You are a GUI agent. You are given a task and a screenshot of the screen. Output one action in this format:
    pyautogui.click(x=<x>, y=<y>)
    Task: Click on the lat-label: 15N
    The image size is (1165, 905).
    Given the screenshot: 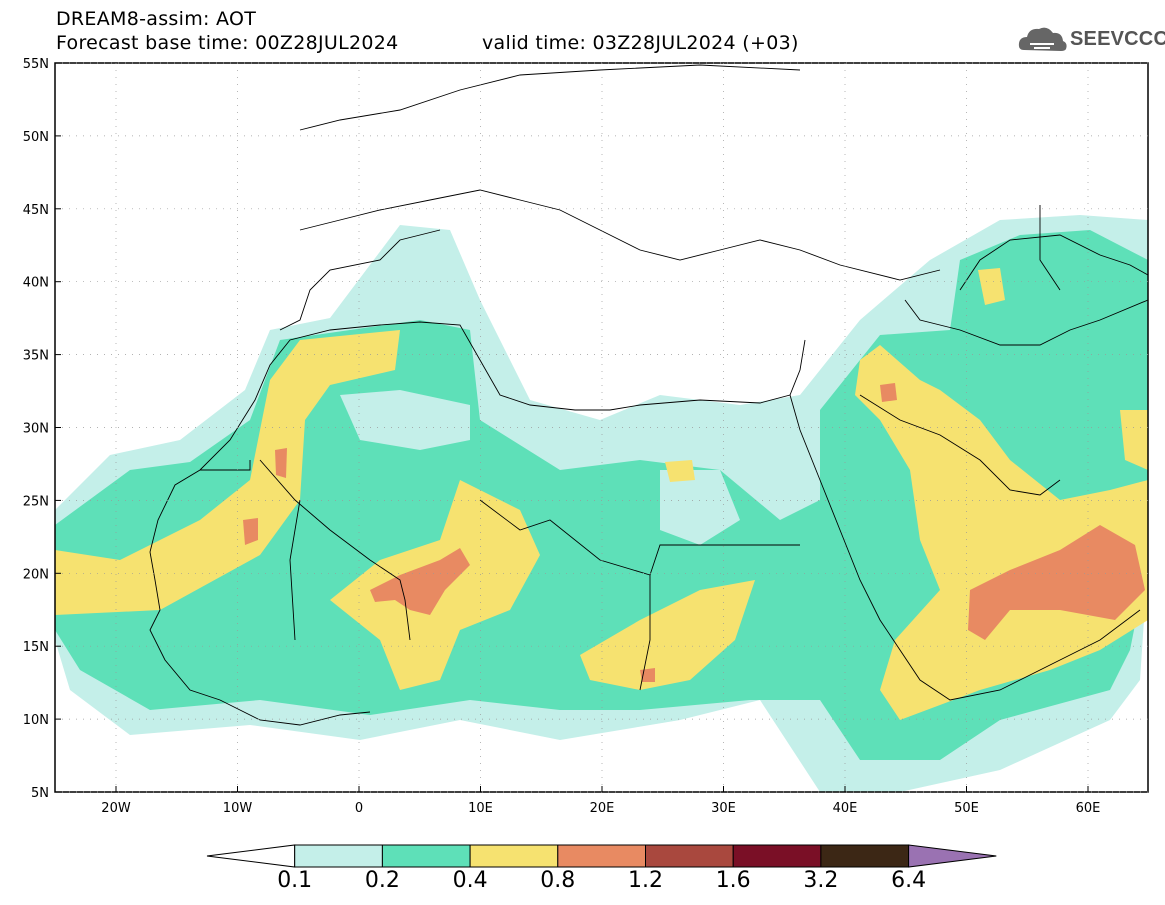 What is the action you would take?
    pyautogui.click(x=36, y=647)
    